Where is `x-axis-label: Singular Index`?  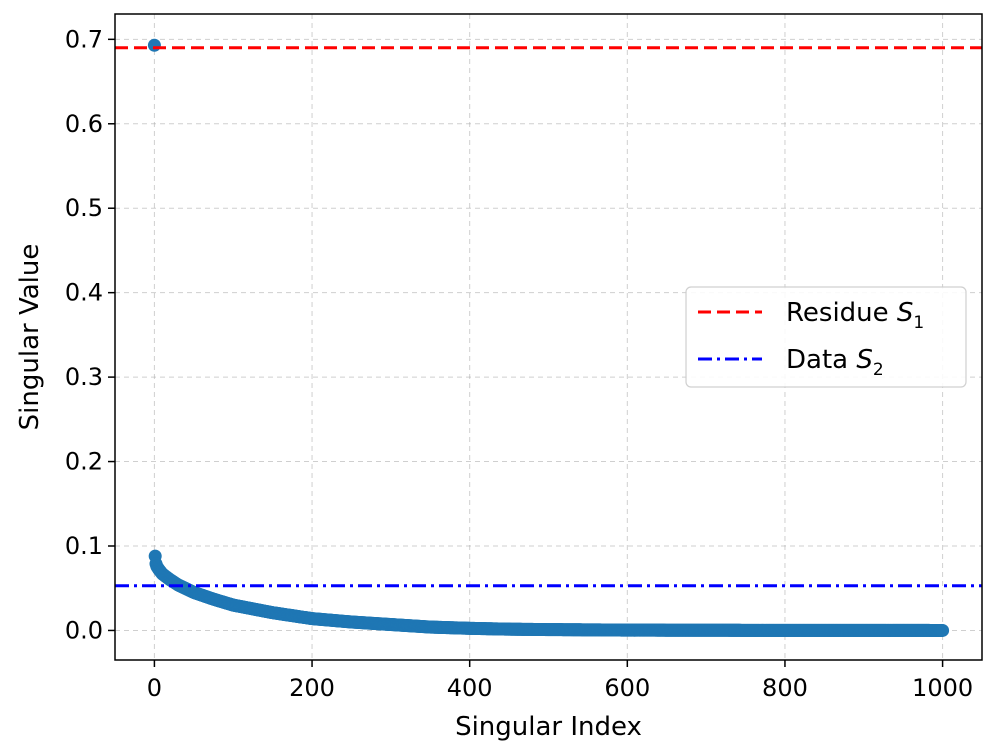 x-axis-label: Singular Index is located at coordinates (548, 727).